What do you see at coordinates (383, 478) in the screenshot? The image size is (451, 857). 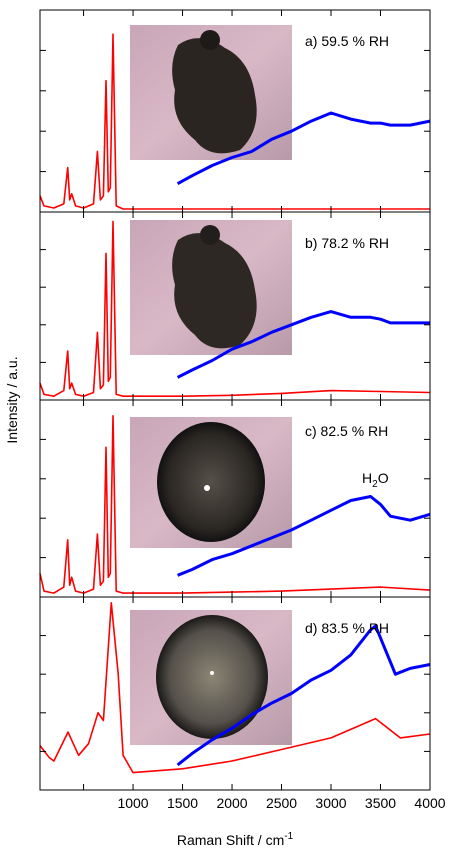 I see `annotation-part: O` at bounding box center [383, 478].